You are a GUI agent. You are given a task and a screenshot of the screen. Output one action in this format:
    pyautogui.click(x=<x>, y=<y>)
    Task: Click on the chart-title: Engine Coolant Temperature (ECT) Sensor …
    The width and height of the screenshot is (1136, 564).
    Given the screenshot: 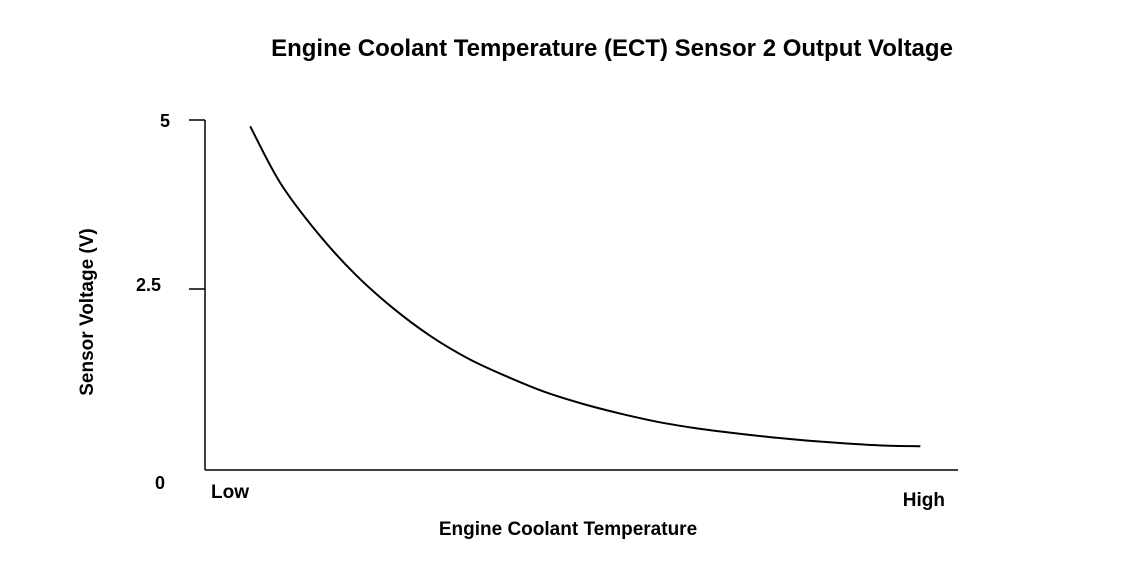 What is the action you would take?
    pyautogui.click(x=612, y=48)
    